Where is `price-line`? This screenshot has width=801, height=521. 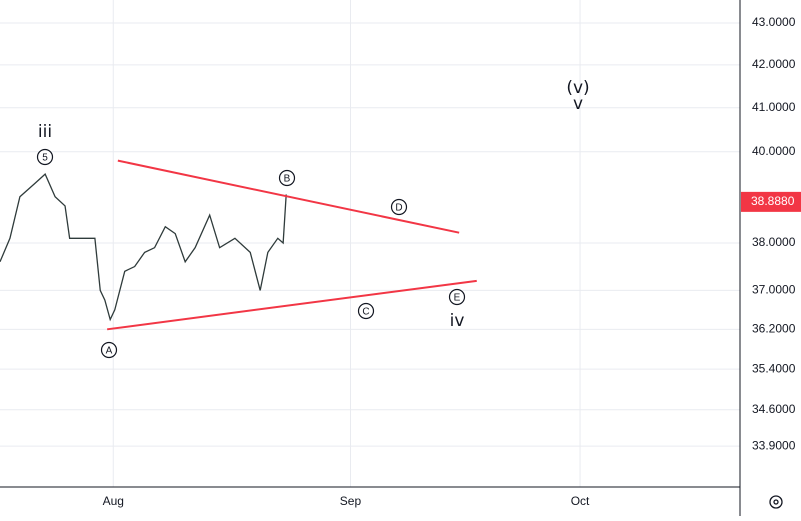
price-line is located at coordinates (143, 247).